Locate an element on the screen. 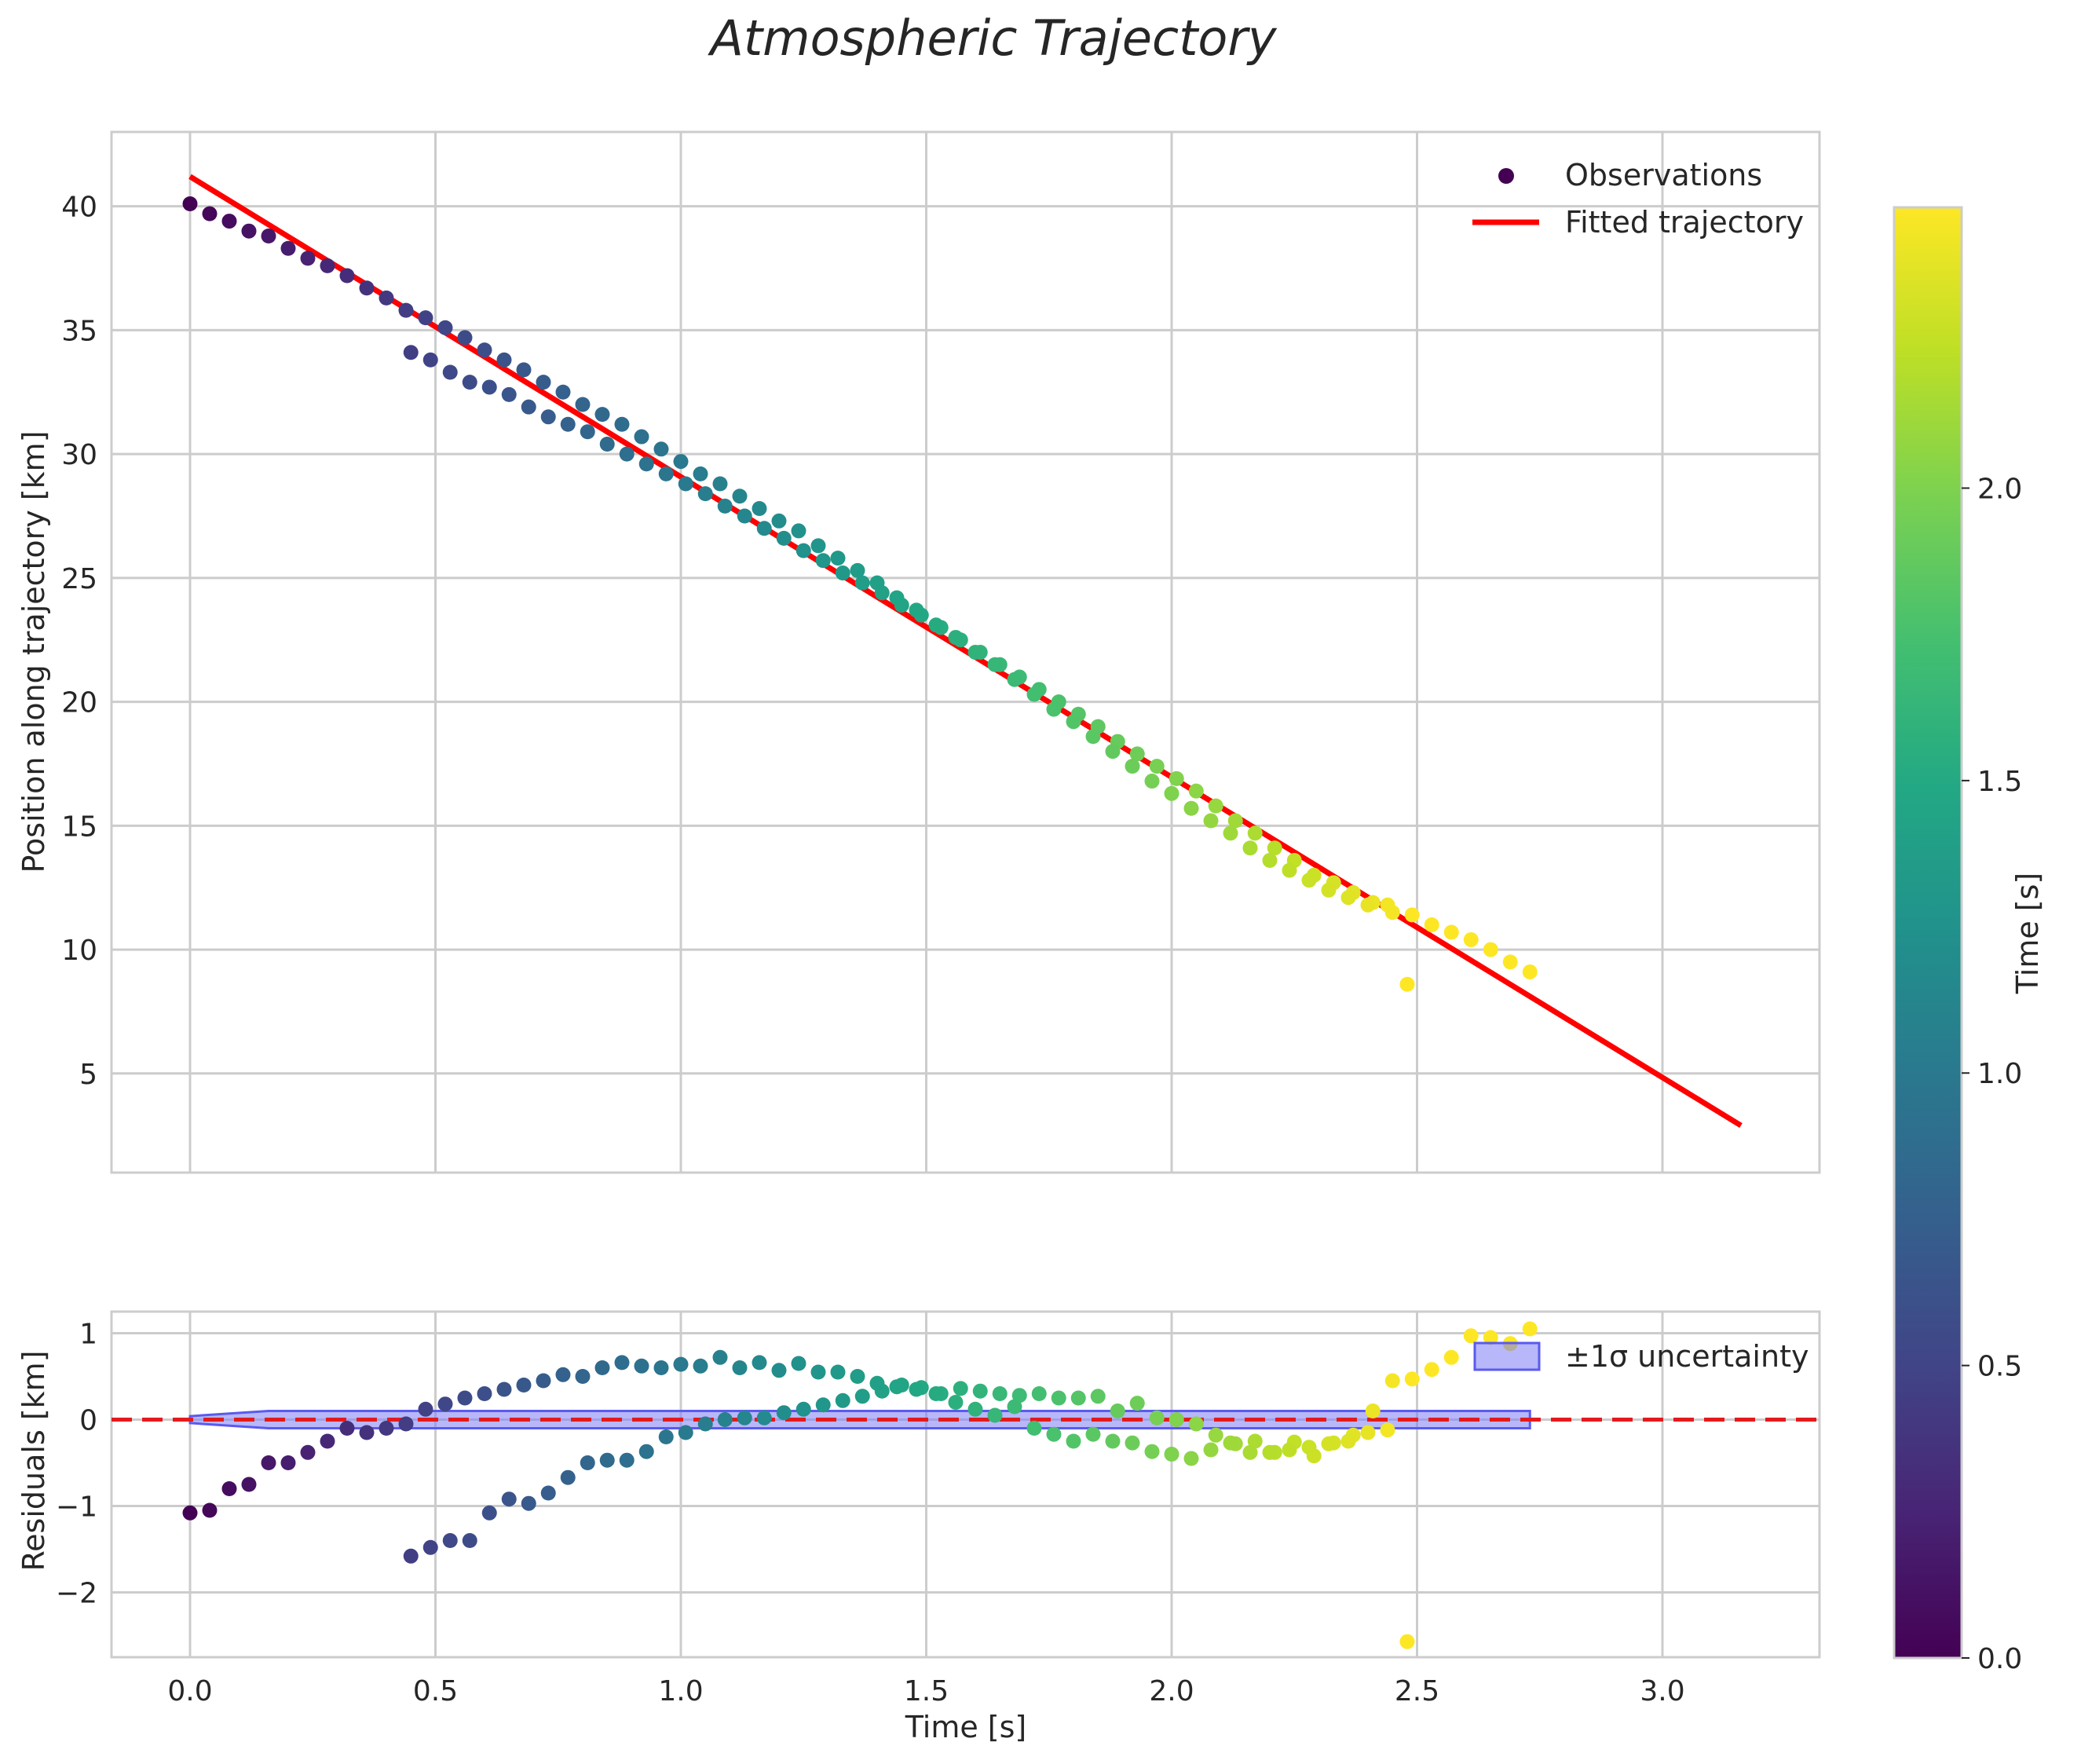 Image resolution: width=2081 pixels, height=1764 pixels. colorbar-label: Time [s] is located at coordinates (2027, 934).